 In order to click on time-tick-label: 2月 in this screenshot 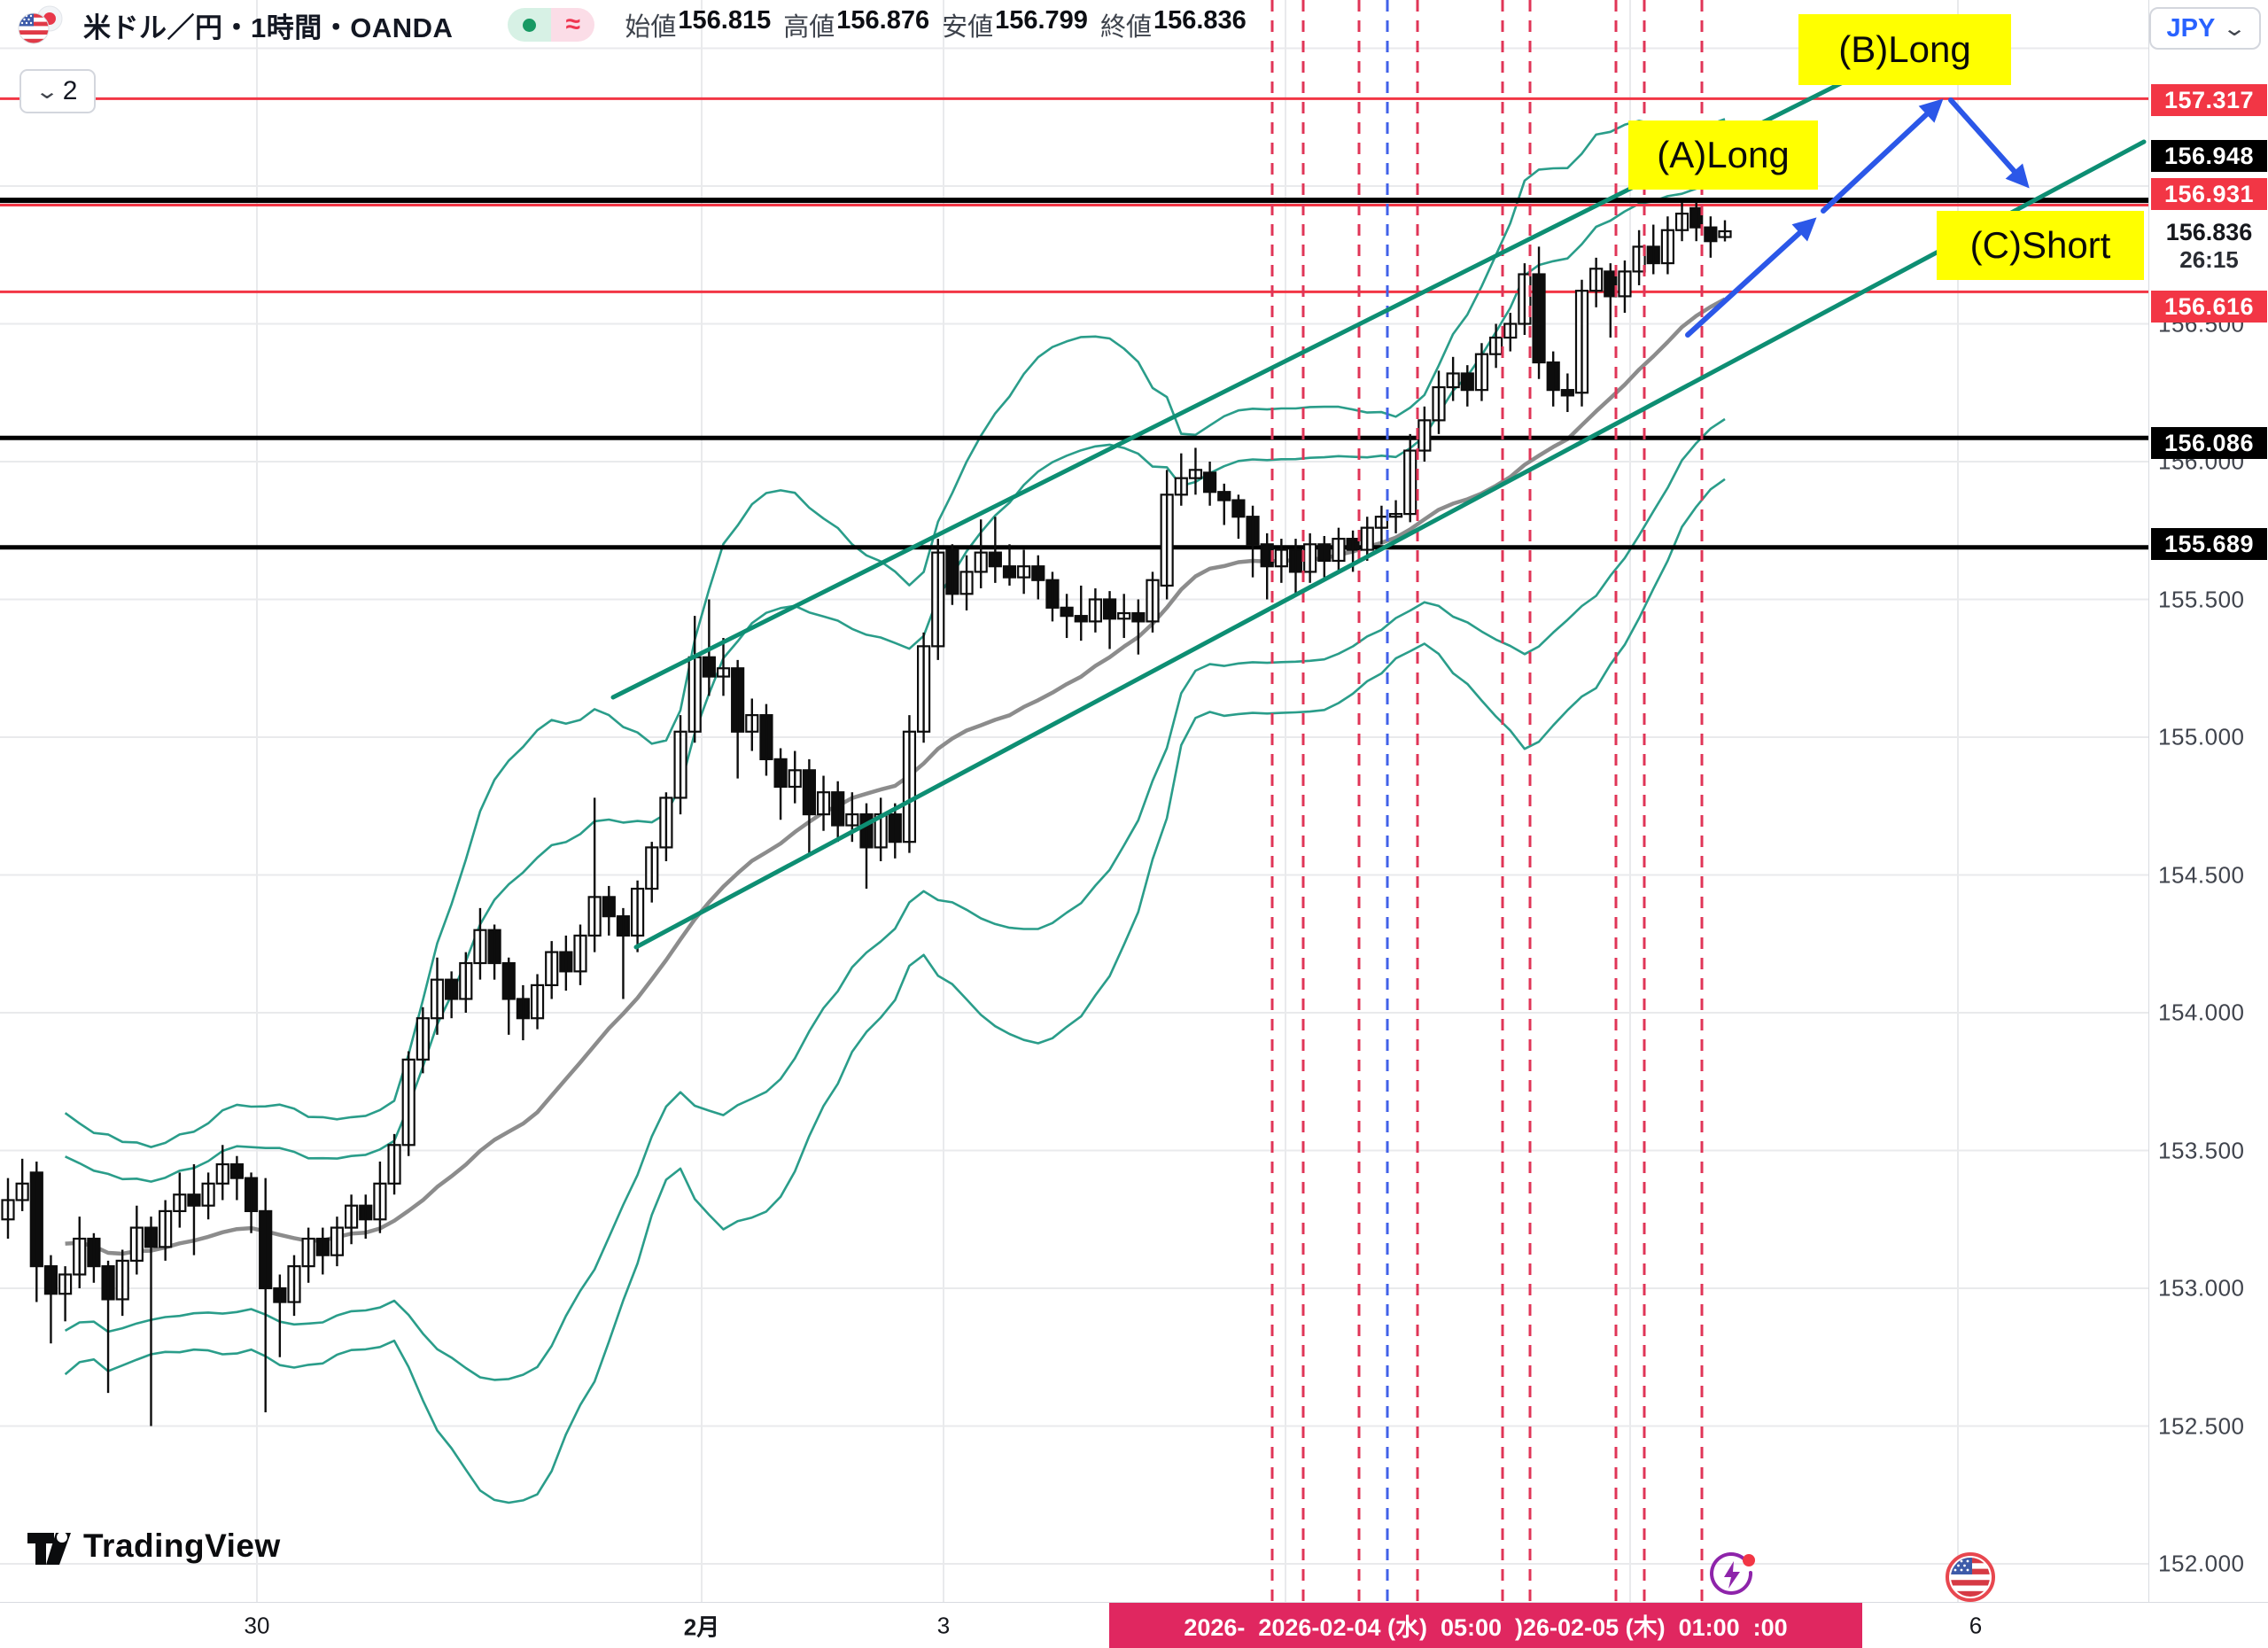, I will do `click(701, 1626)`.